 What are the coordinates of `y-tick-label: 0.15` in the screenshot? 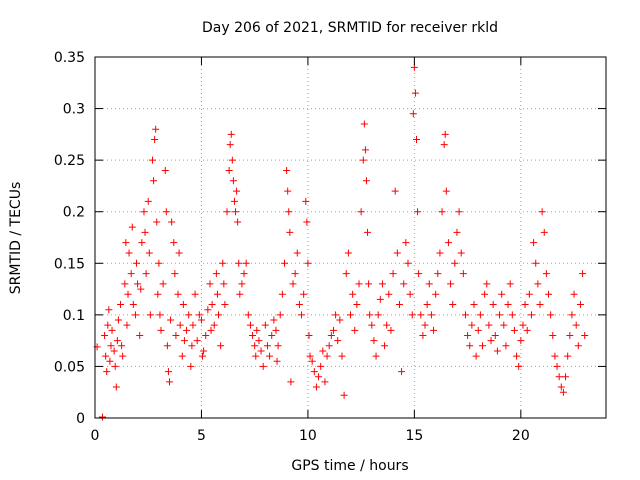 It's located at (69, 264).